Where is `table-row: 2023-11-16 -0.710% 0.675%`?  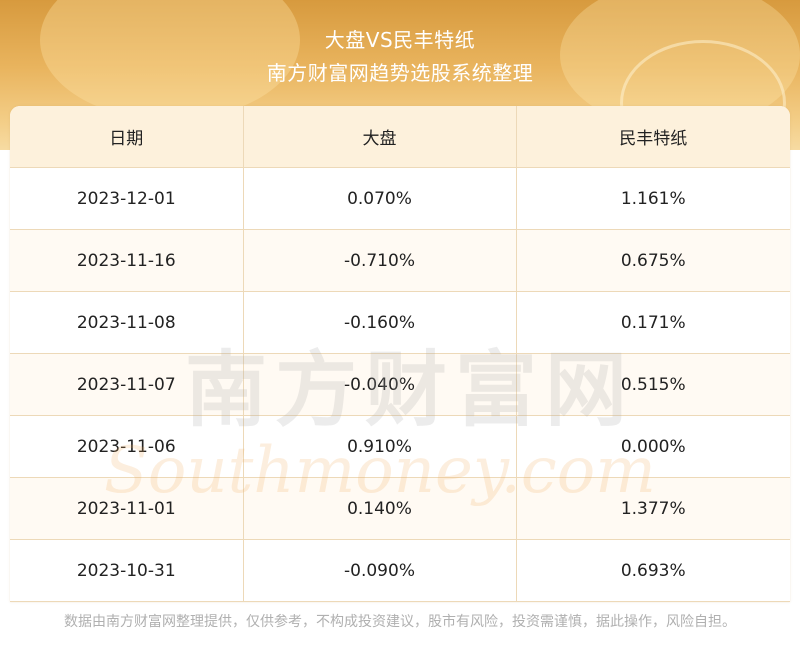 table-row: 2023-11-16 -0.710% 0.675% is located at coordinates (400, 260).